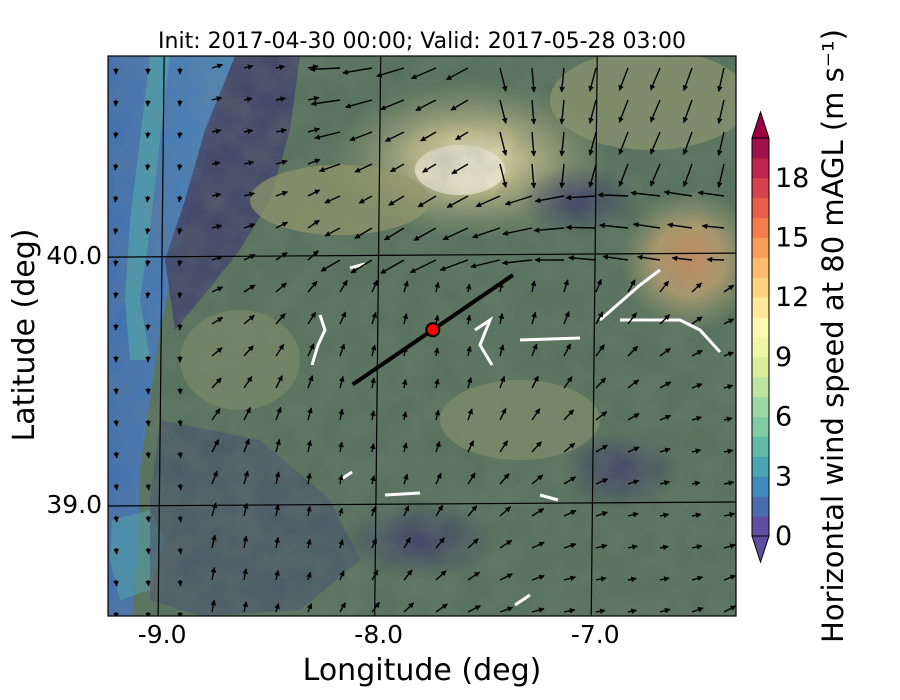 The image size is (900, 700). What do you see at coordinates (433, 330) in the screenshot?
I see `site-marker` at bounding box center [433, 330].